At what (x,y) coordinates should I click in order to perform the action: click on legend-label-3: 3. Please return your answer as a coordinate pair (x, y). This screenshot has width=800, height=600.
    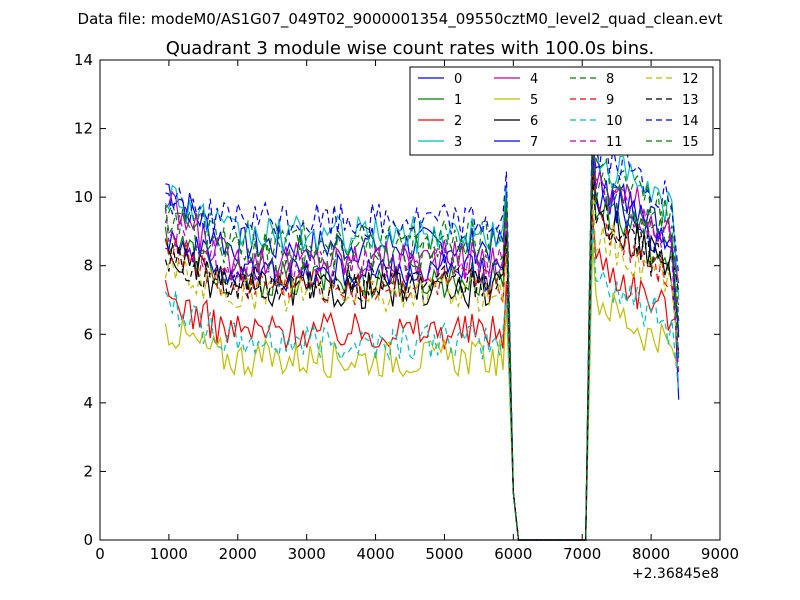
    Looking at the image, I should click on (458, 142).